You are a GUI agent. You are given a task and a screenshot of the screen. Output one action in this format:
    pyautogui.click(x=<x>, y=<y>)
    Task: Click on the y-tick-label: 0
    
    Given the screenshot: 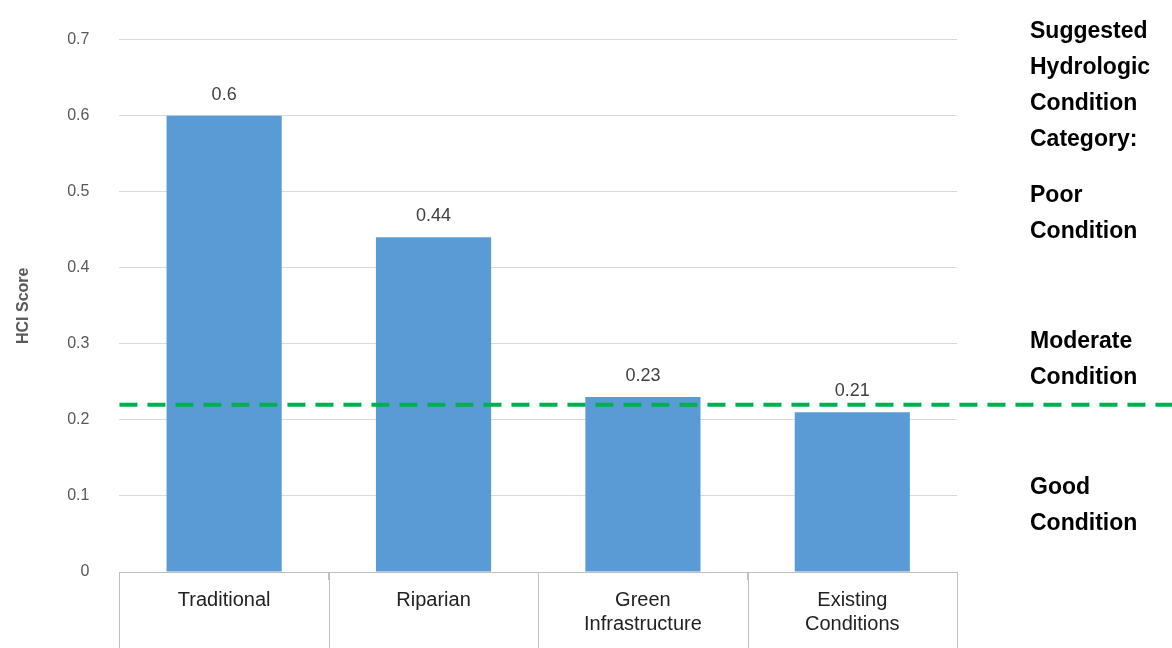 What is the action you would take?
    pyautogui.click(x=85, y=571)
    